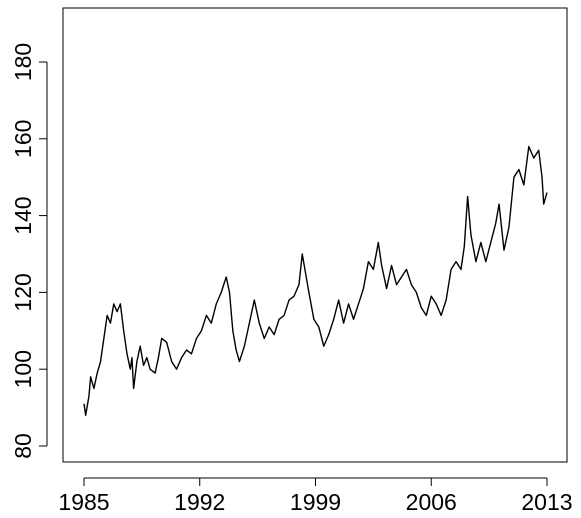 The width and height of the screenshot is (581, 518). Describe the element at coordinates (23, 292) in the screenshot. I see `y-tick-label: 120` at that location.